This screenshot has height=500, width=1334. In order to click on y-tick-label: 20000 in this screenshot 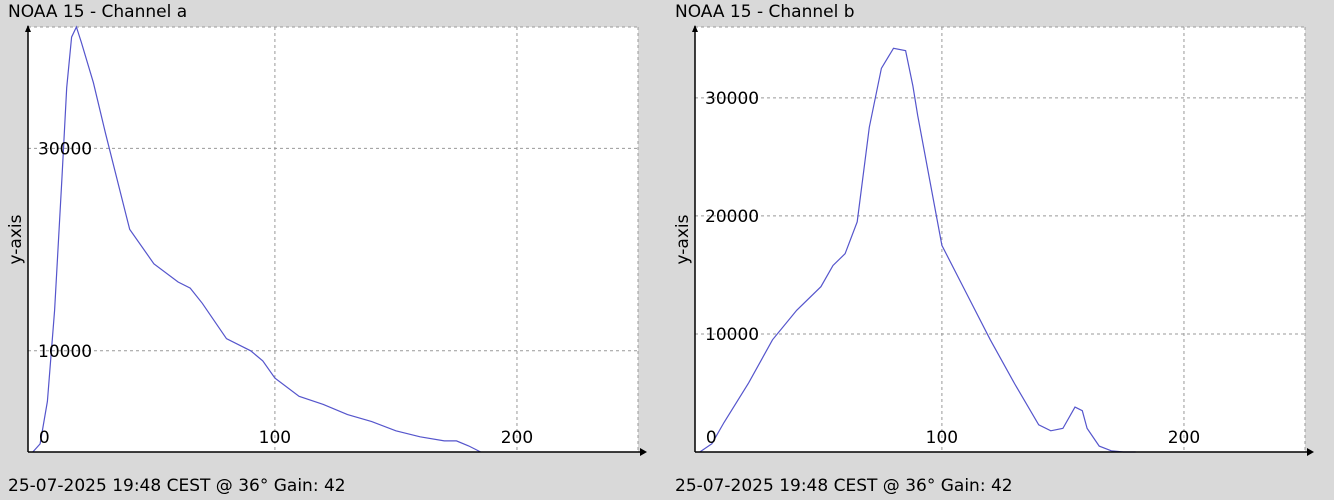, I will do `click(732, 217)`.